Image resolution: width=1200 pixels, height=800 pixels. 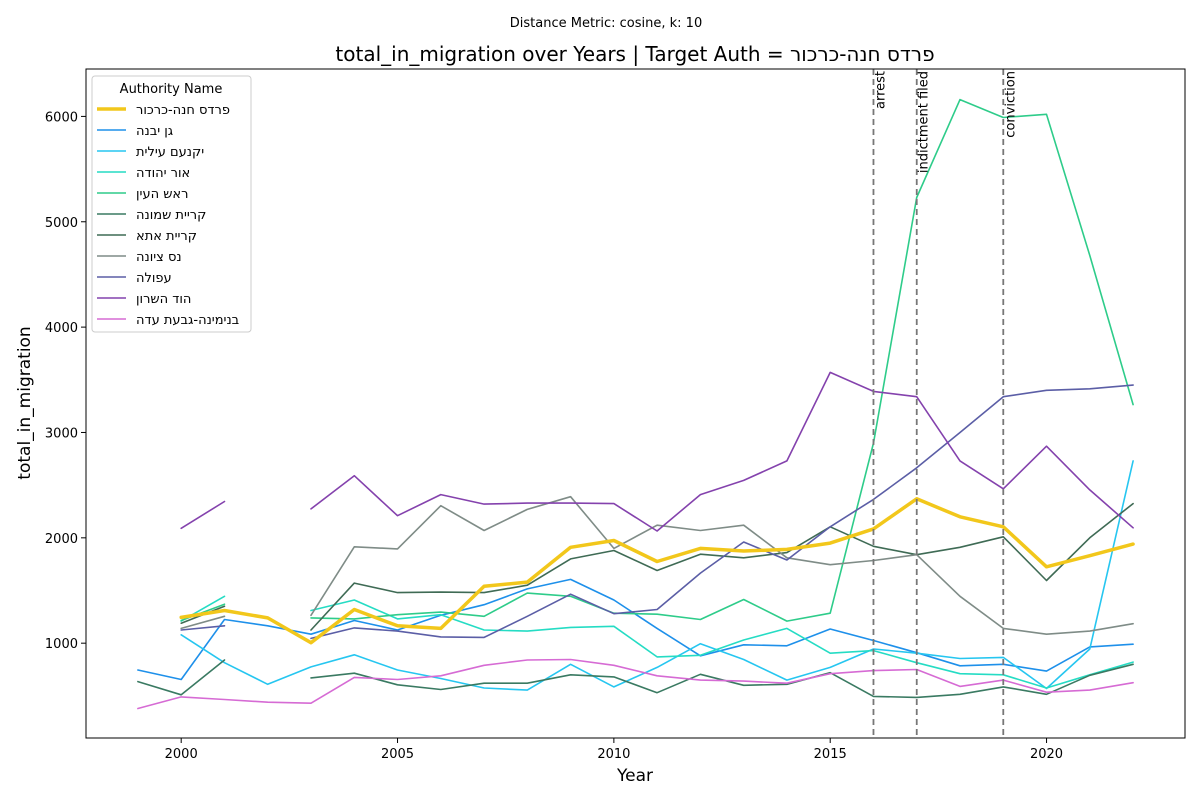 I want to click on x-tick-label: 2000, so click(x=181, y=754).